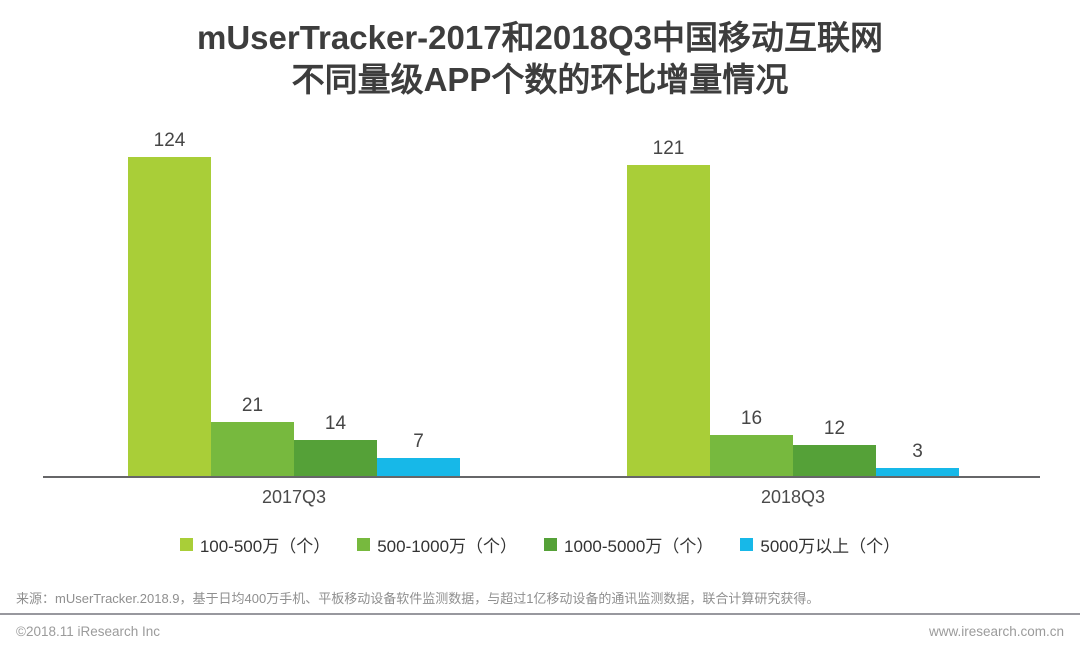 The height and width of the screenshot is (649, 1080). Describe the element at coordinates (793, 497) in the screenshot. I see `x-axis-label: 2018Q3` at that location.